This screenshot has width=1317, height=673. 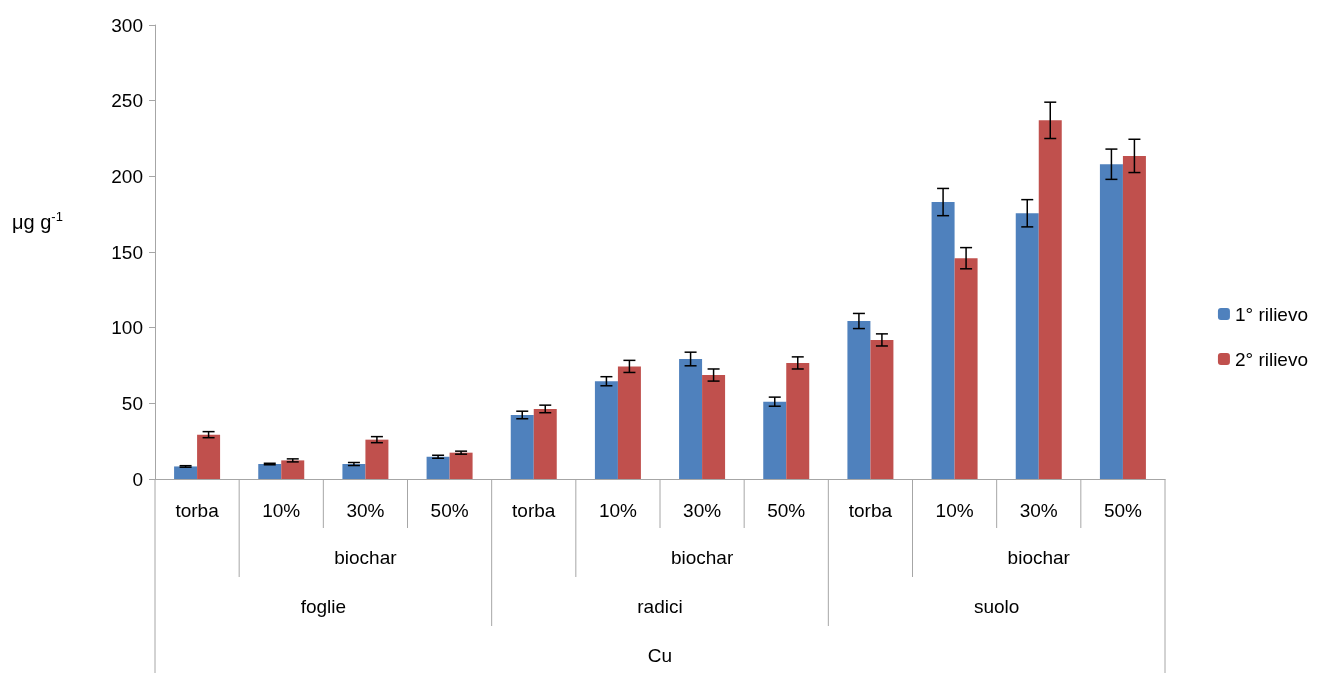 What do you see at coordinates (1271, 314) in the screenshot?
I see `legend-label: 1° rilievo` at bounding box center [1271, 314].